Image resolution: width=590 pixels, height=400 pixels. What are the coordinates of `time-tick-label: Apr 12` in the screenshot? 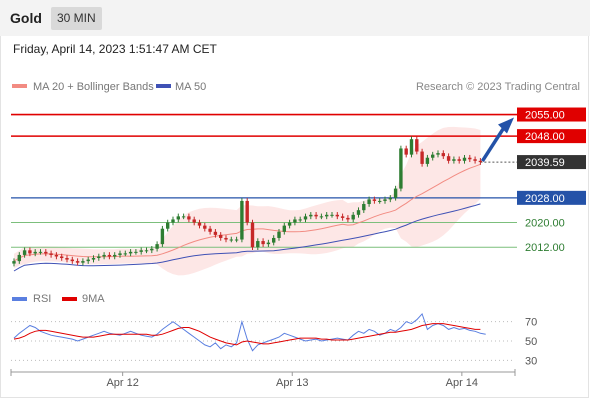 It's located at (122, 383).